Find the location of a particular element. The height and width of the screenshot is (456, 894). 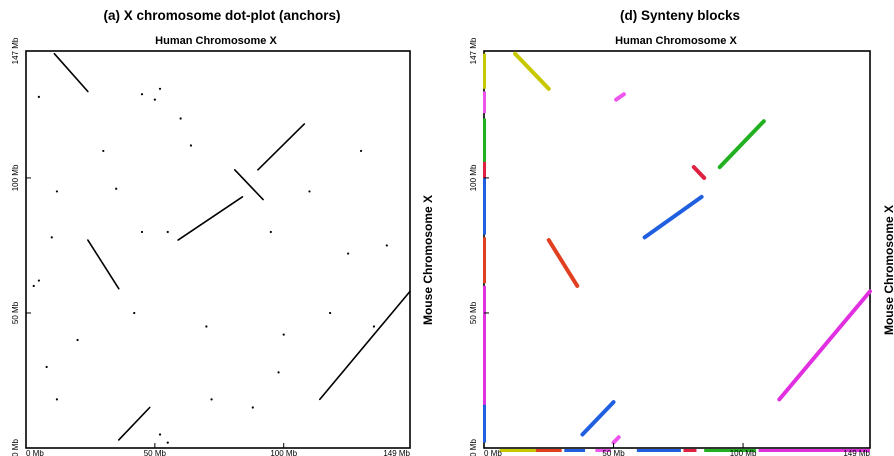

y-track is located at coordinates (484, 248).